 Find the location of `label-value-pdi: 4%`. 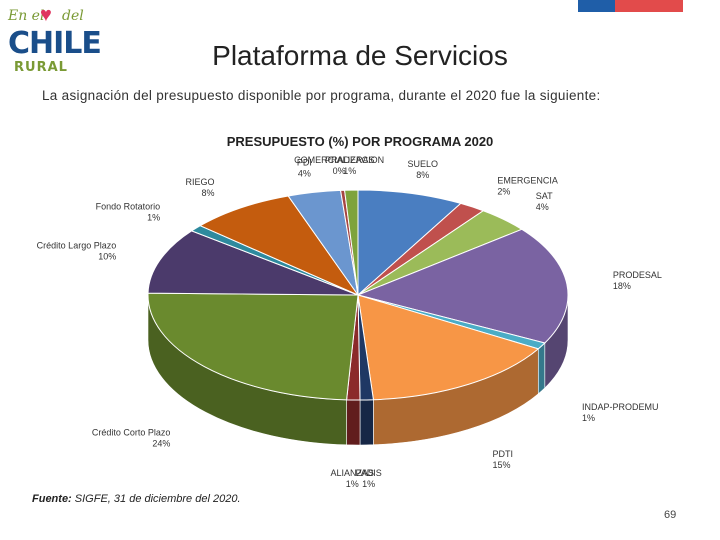

label-value-pdi: 4% is located at coordinates (304, 174).